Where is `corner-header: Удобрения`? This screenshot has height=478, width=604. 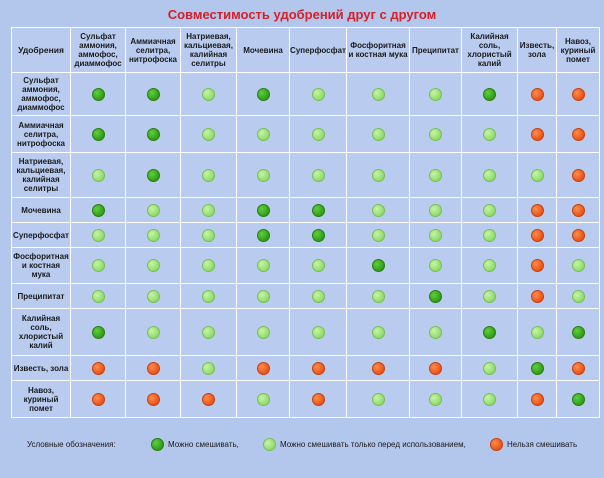
corner-header: Удобрения is located at coordinates (41, 50).